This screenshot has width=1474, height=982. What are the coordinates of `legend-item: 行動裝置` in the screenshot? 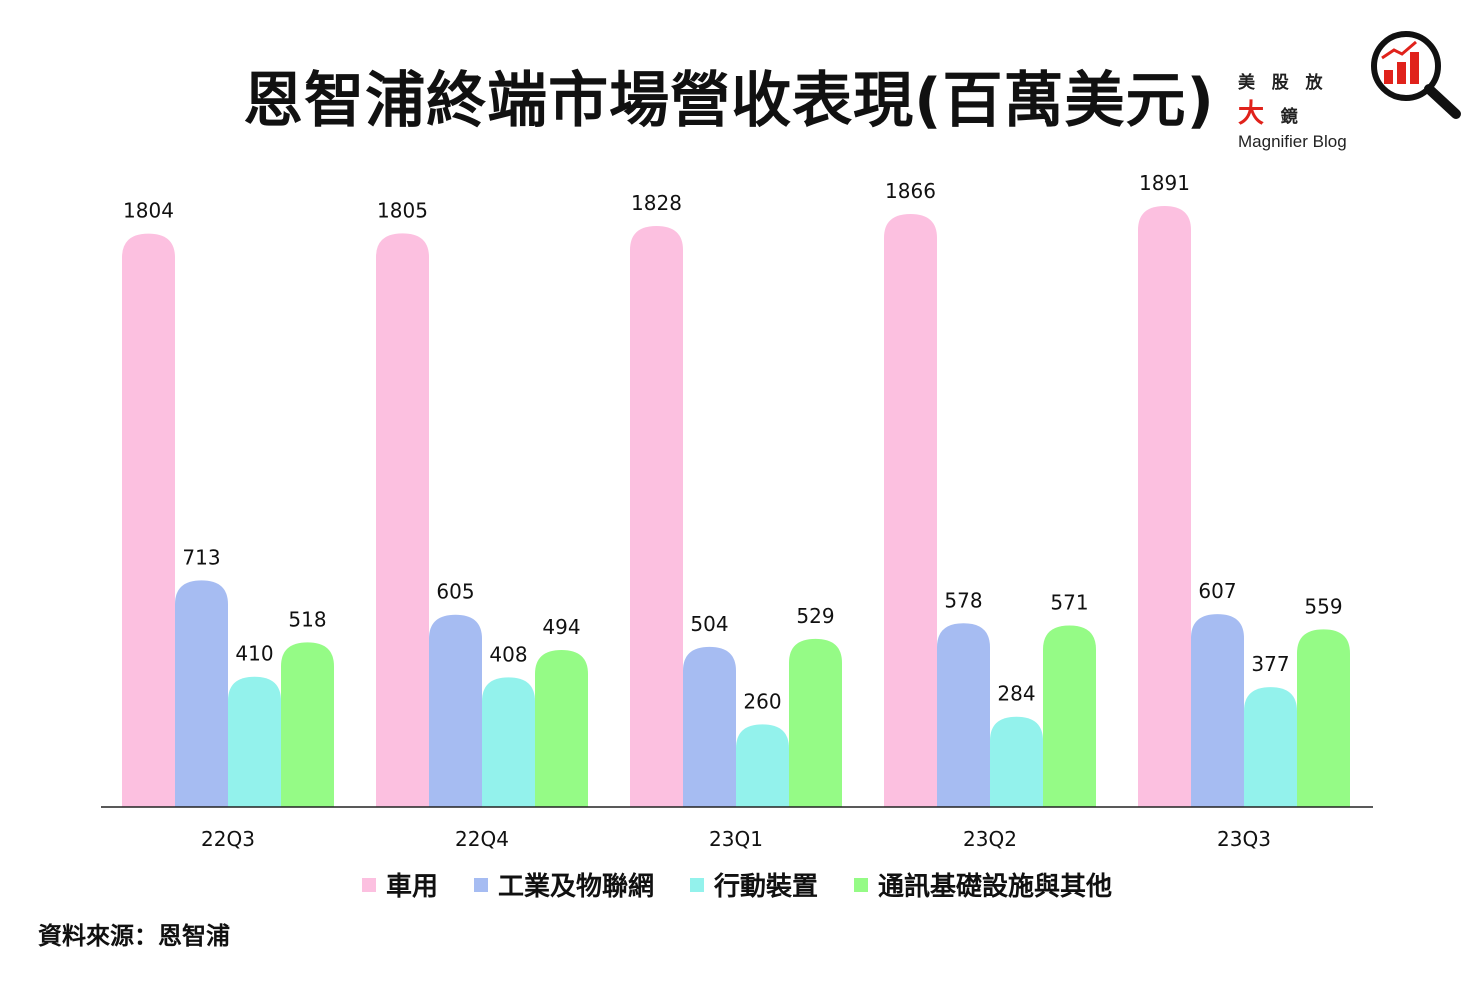 It's located at (754, 884).